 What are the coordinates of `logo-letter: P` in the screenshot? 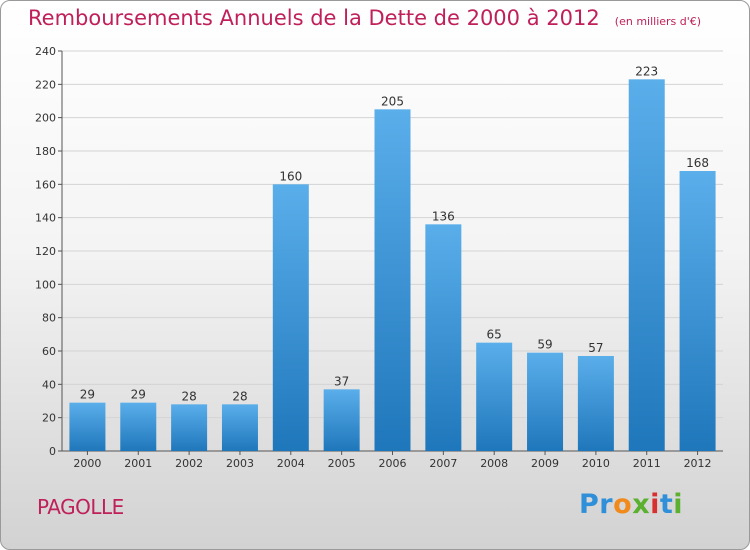 It's located at (589, 504).